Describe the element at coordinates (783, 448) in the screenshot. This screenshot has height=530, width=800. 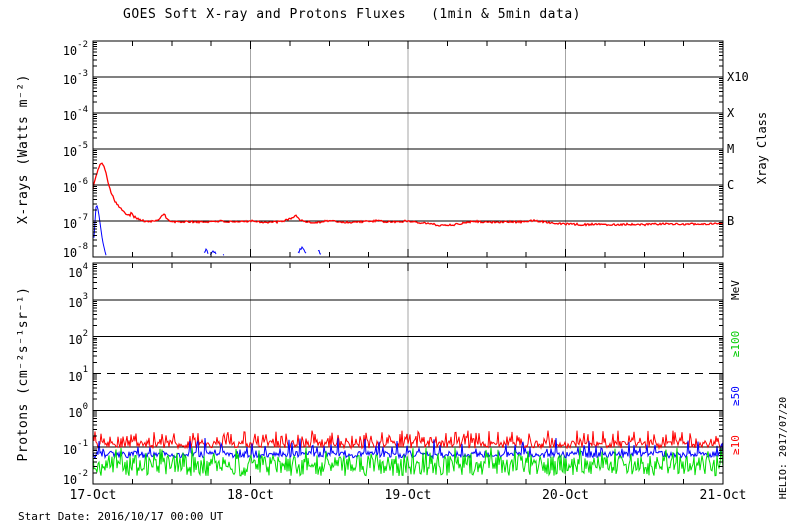
I see `helio-timestamp: HELIO: 2017/07/20` at that location.